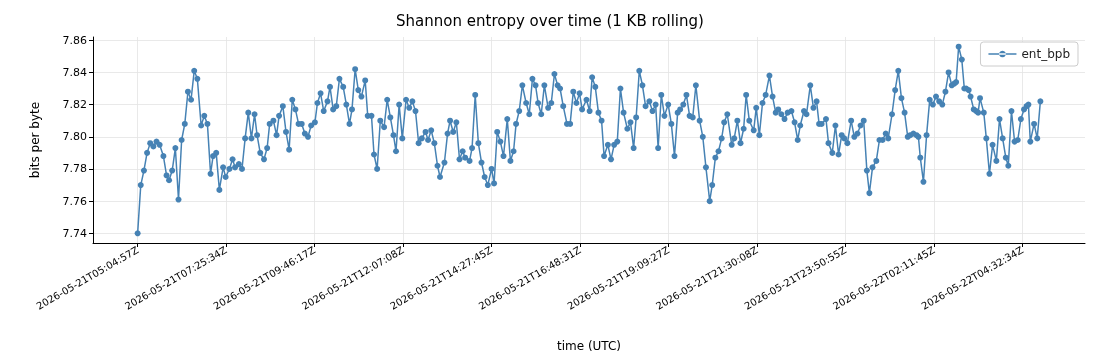 Image resolution: width=1100 pixels, height=360 pixels. What do you see at coordinates (74, 201) in the screenshot?
I see `y-tick-label: 7.76` at bounding box center [74, 201].